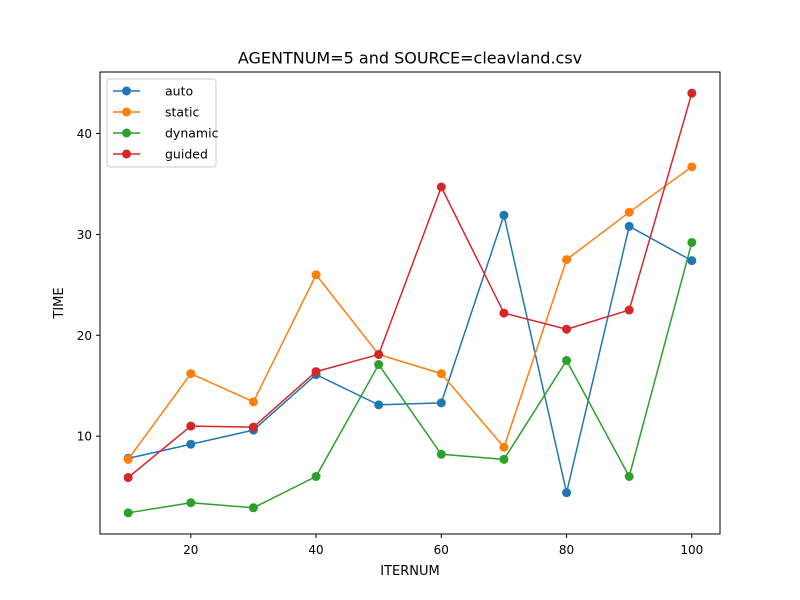 Image resolution: width=800 pixels, height=600 pixels. Describe the element at coordinates (179, 91) in the screenshot. I see `legend-label: auto` at that location.